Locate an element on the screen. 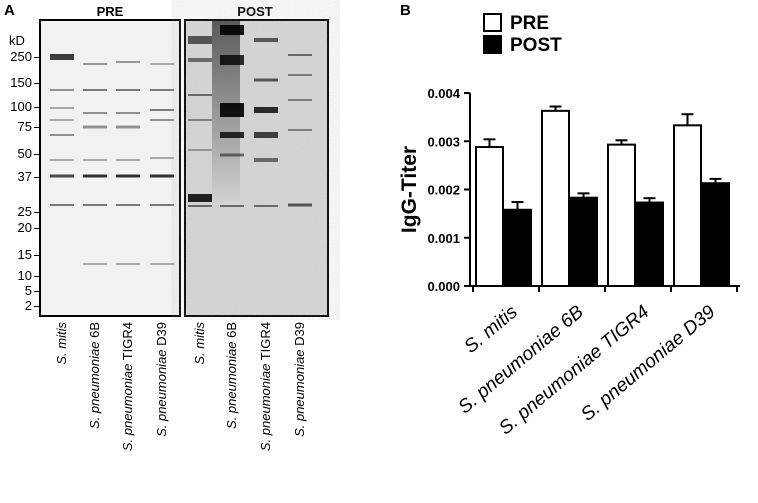 The image size is (758, 503). lane-label-post-4: S. pneumoniae D39 is located at coordinates (299, 379).